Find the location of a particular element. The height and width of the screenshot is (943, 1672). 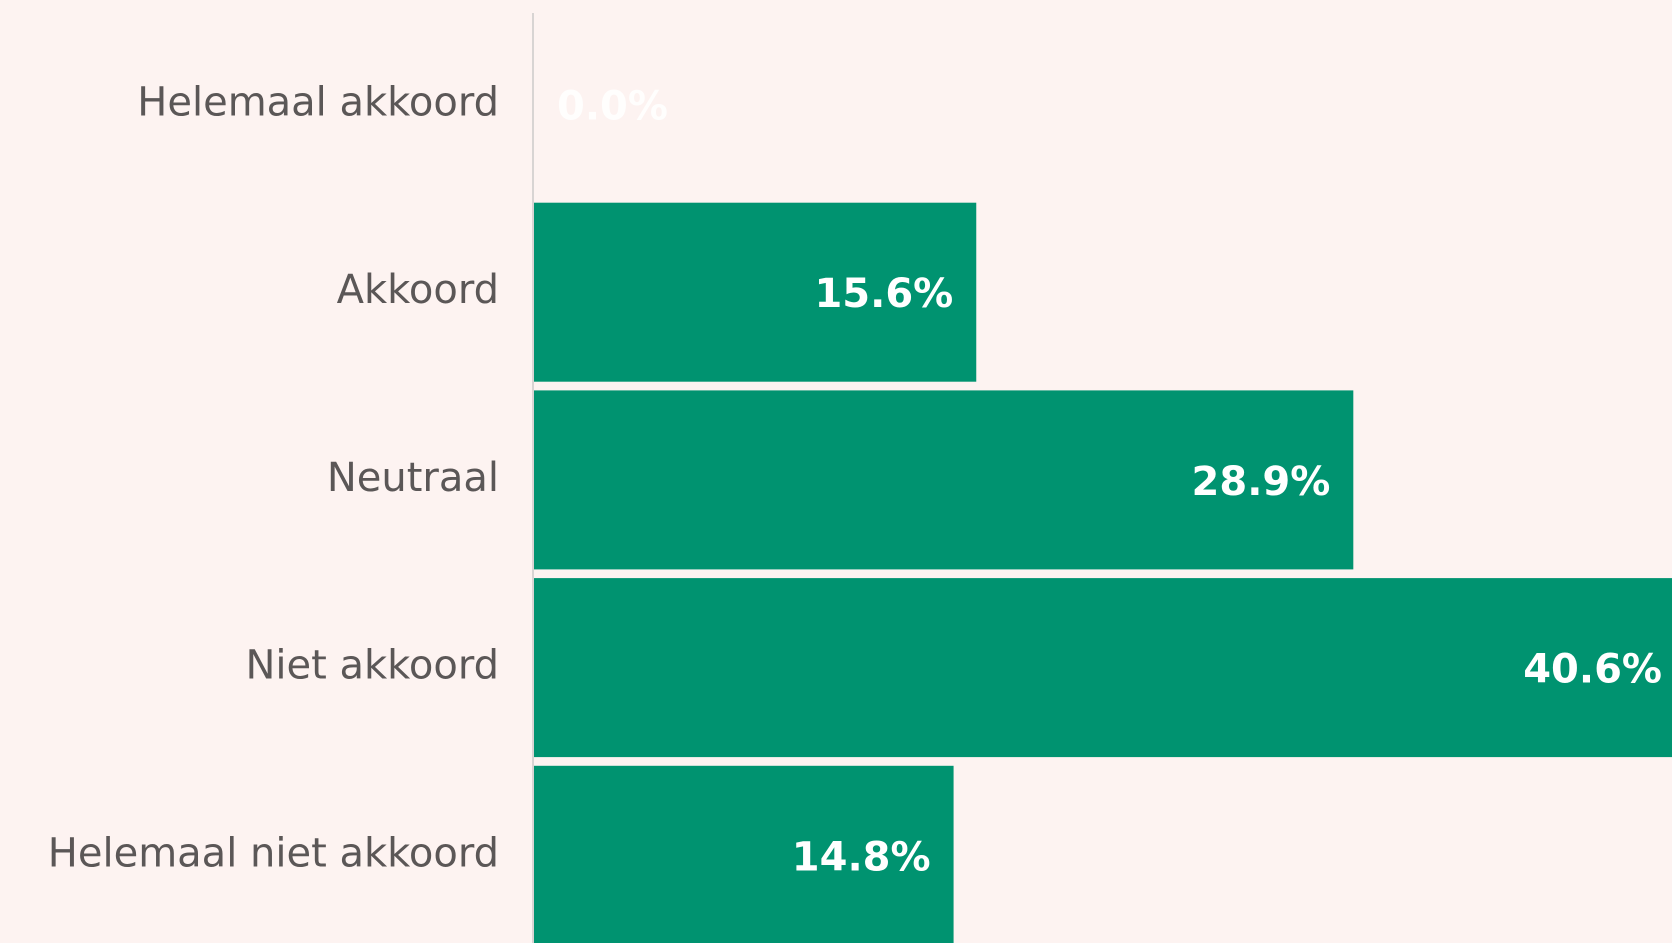

category-label: Helemaal akkoord is located at coordinates (318, 103).